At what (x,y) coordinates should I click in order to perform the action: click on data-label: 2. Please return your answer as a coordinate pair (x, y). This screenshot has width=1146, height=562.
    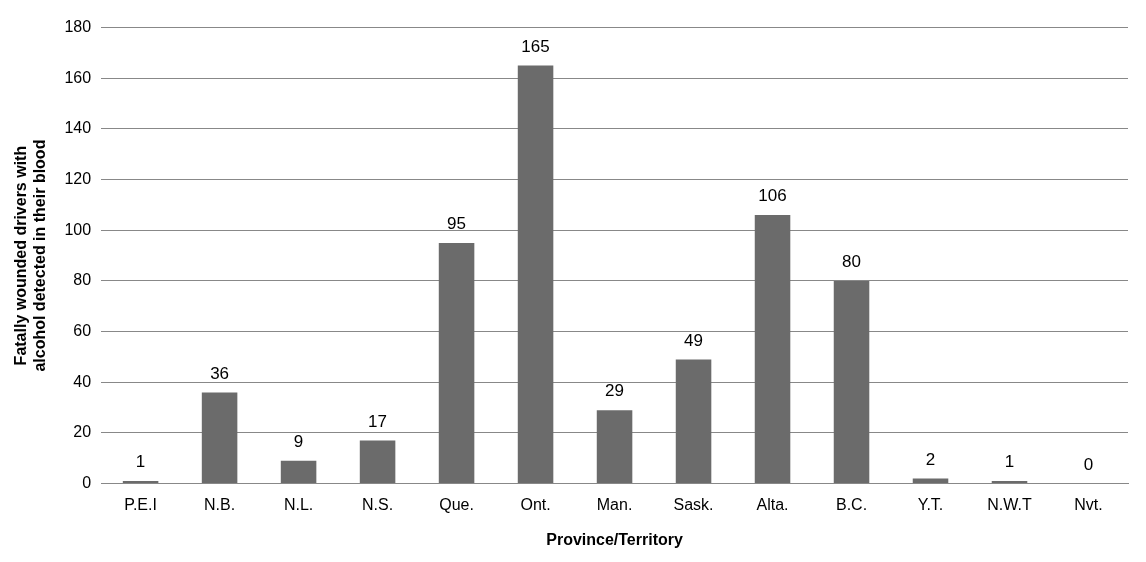
    Looking at the image, I should click on (930, 459).